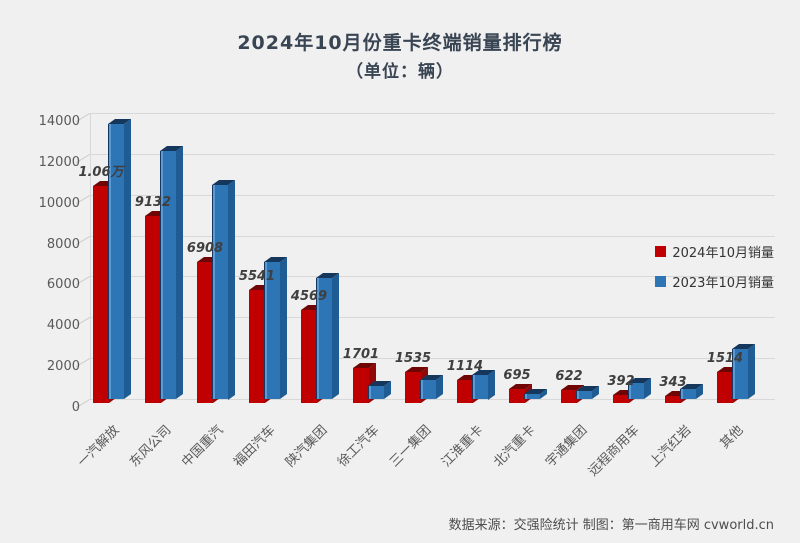 Image resolution: width=800 pixels, height=543 pixels. Describe the element at coordinates (517, 375) in the screenshot. I see `bar-value-label: 695` at that location.